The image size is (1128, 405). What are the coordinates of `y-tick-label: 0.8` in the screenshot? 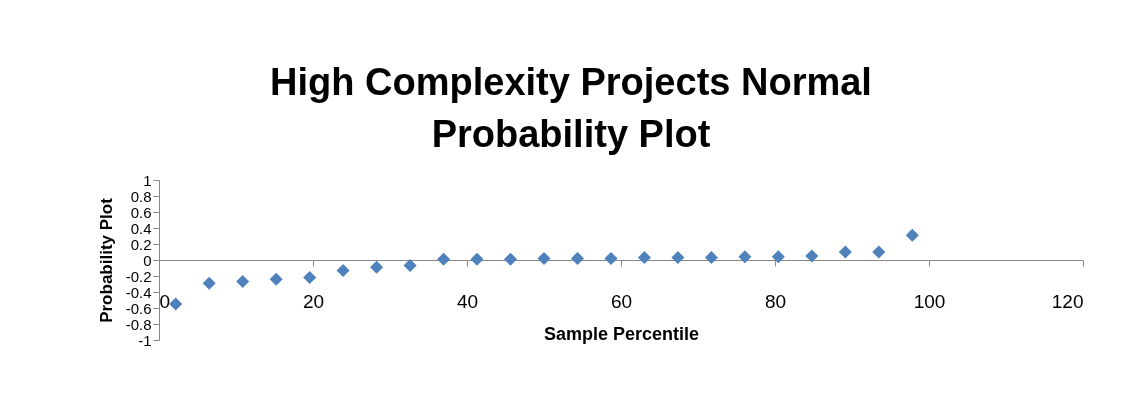 It's located at (141, 196).